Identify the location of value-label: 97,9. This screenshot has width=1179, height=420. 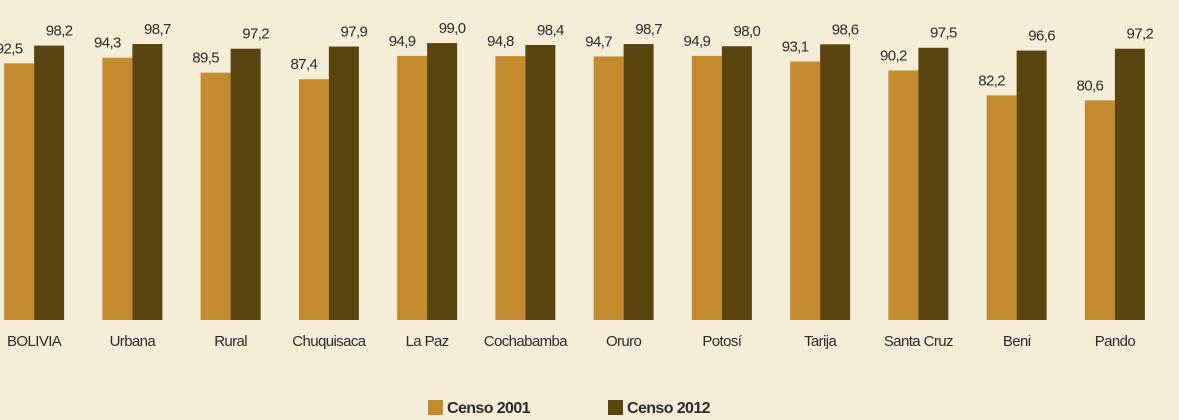
(353, 32).